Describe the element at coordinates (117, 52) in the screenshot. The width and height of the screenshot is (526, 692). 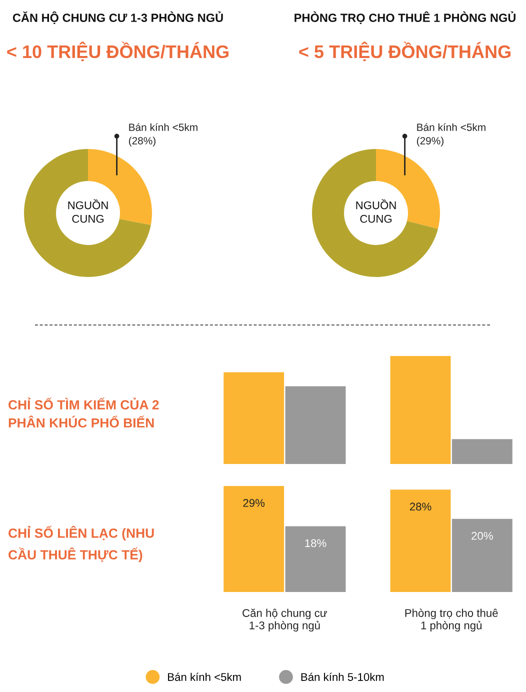
I see `chart-subtitle: < 10 TRIỆU ĐỒNG/THÁNG` at that location.